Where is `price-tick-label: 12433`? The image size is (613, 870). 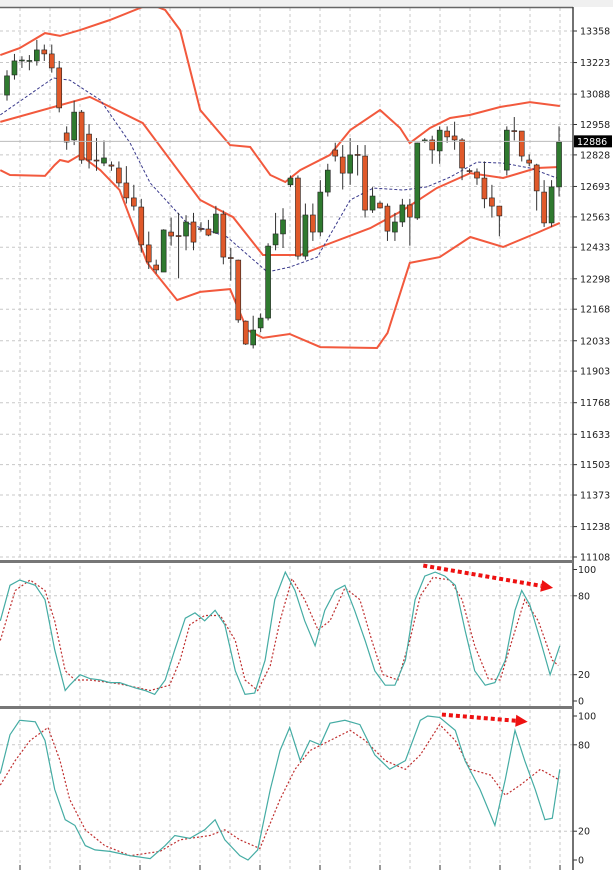
price-tick-label: 12433 is located at coordinates (595, 248).